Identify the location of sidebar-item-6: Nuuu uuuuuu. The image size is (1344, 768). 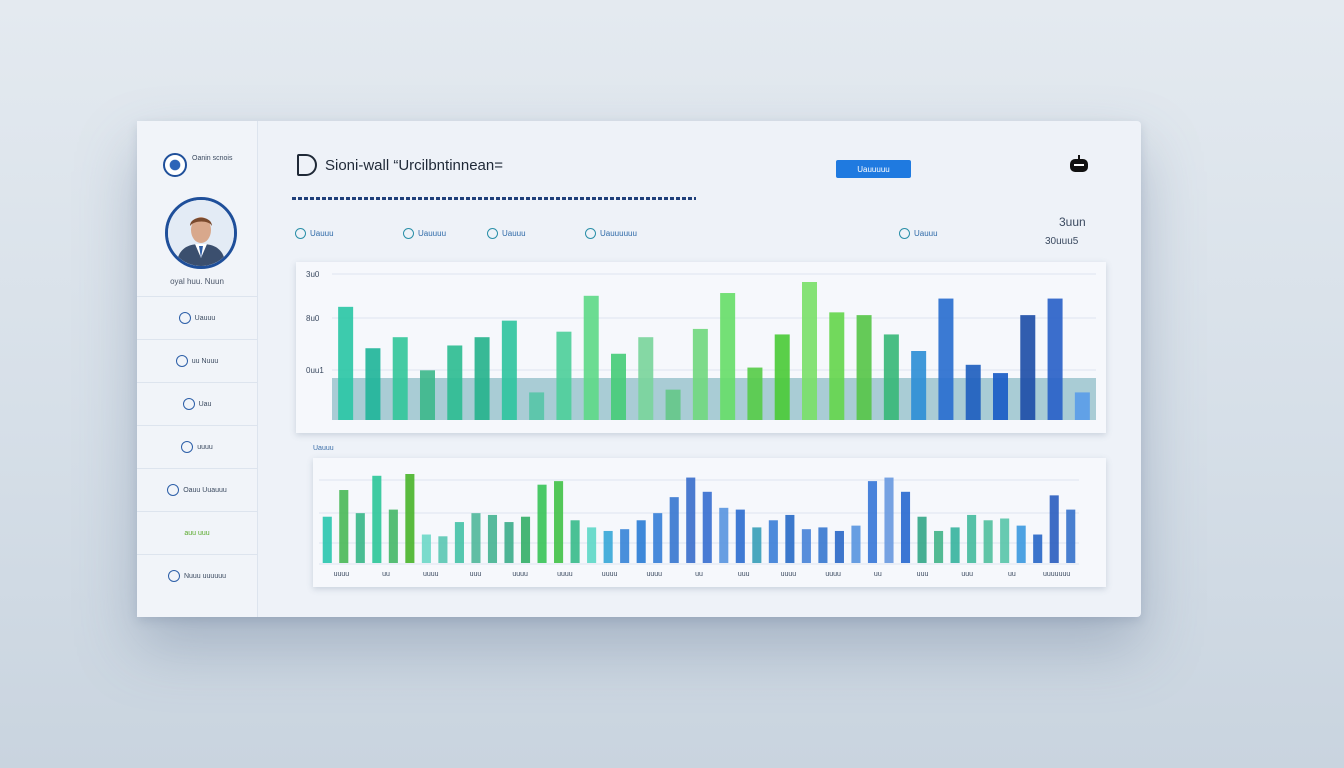
(197, 575).